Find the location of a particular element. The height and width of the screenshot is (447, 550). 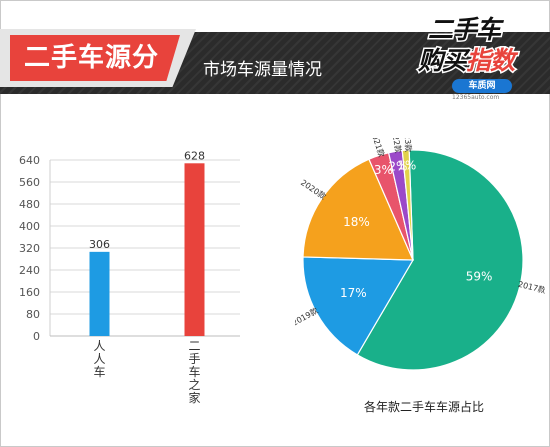

y-tick-label: 400 is located at coordinates (29, 226).